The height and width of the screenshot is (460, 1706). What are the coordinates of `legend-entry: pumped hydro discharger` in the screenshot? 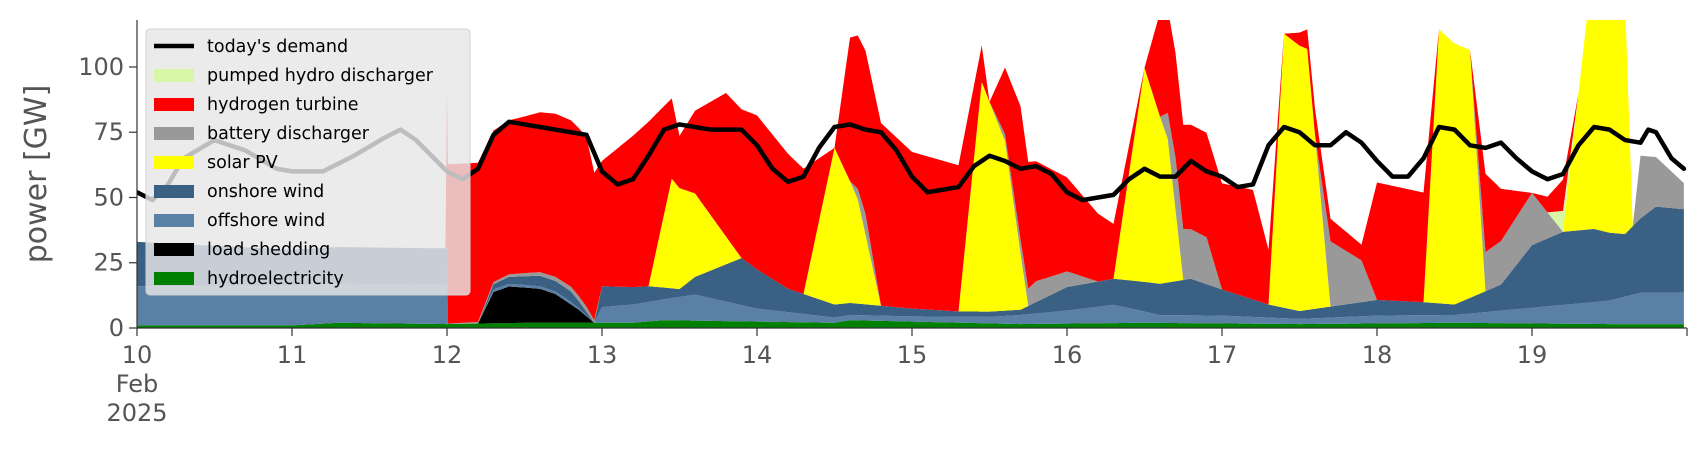 It's located at (294, 76).